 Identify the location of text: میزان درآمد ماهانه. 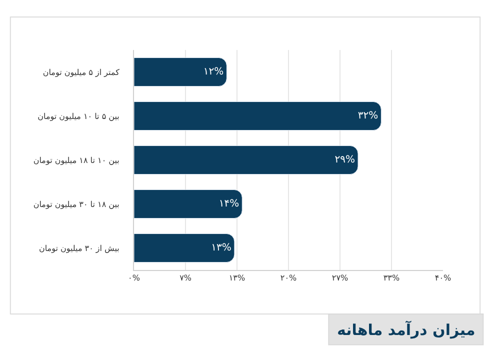
(406, 329).